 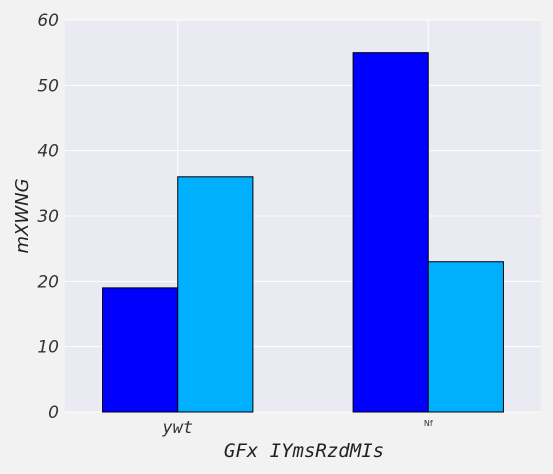 I want to click on x-axis-label: GFx IYmsRzdMIs, so click(x=304, y=451).